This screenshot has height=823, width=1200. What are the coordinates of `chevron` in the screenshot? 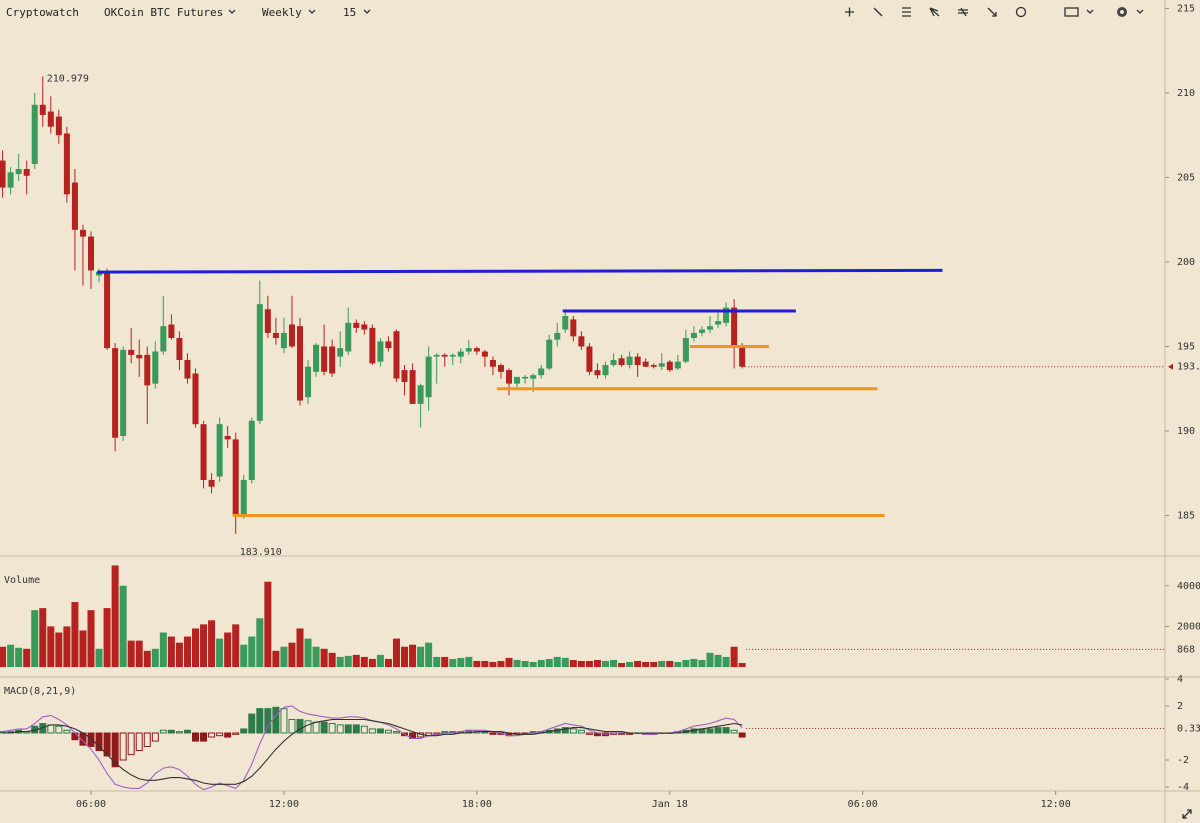 It's located at (232, 11).